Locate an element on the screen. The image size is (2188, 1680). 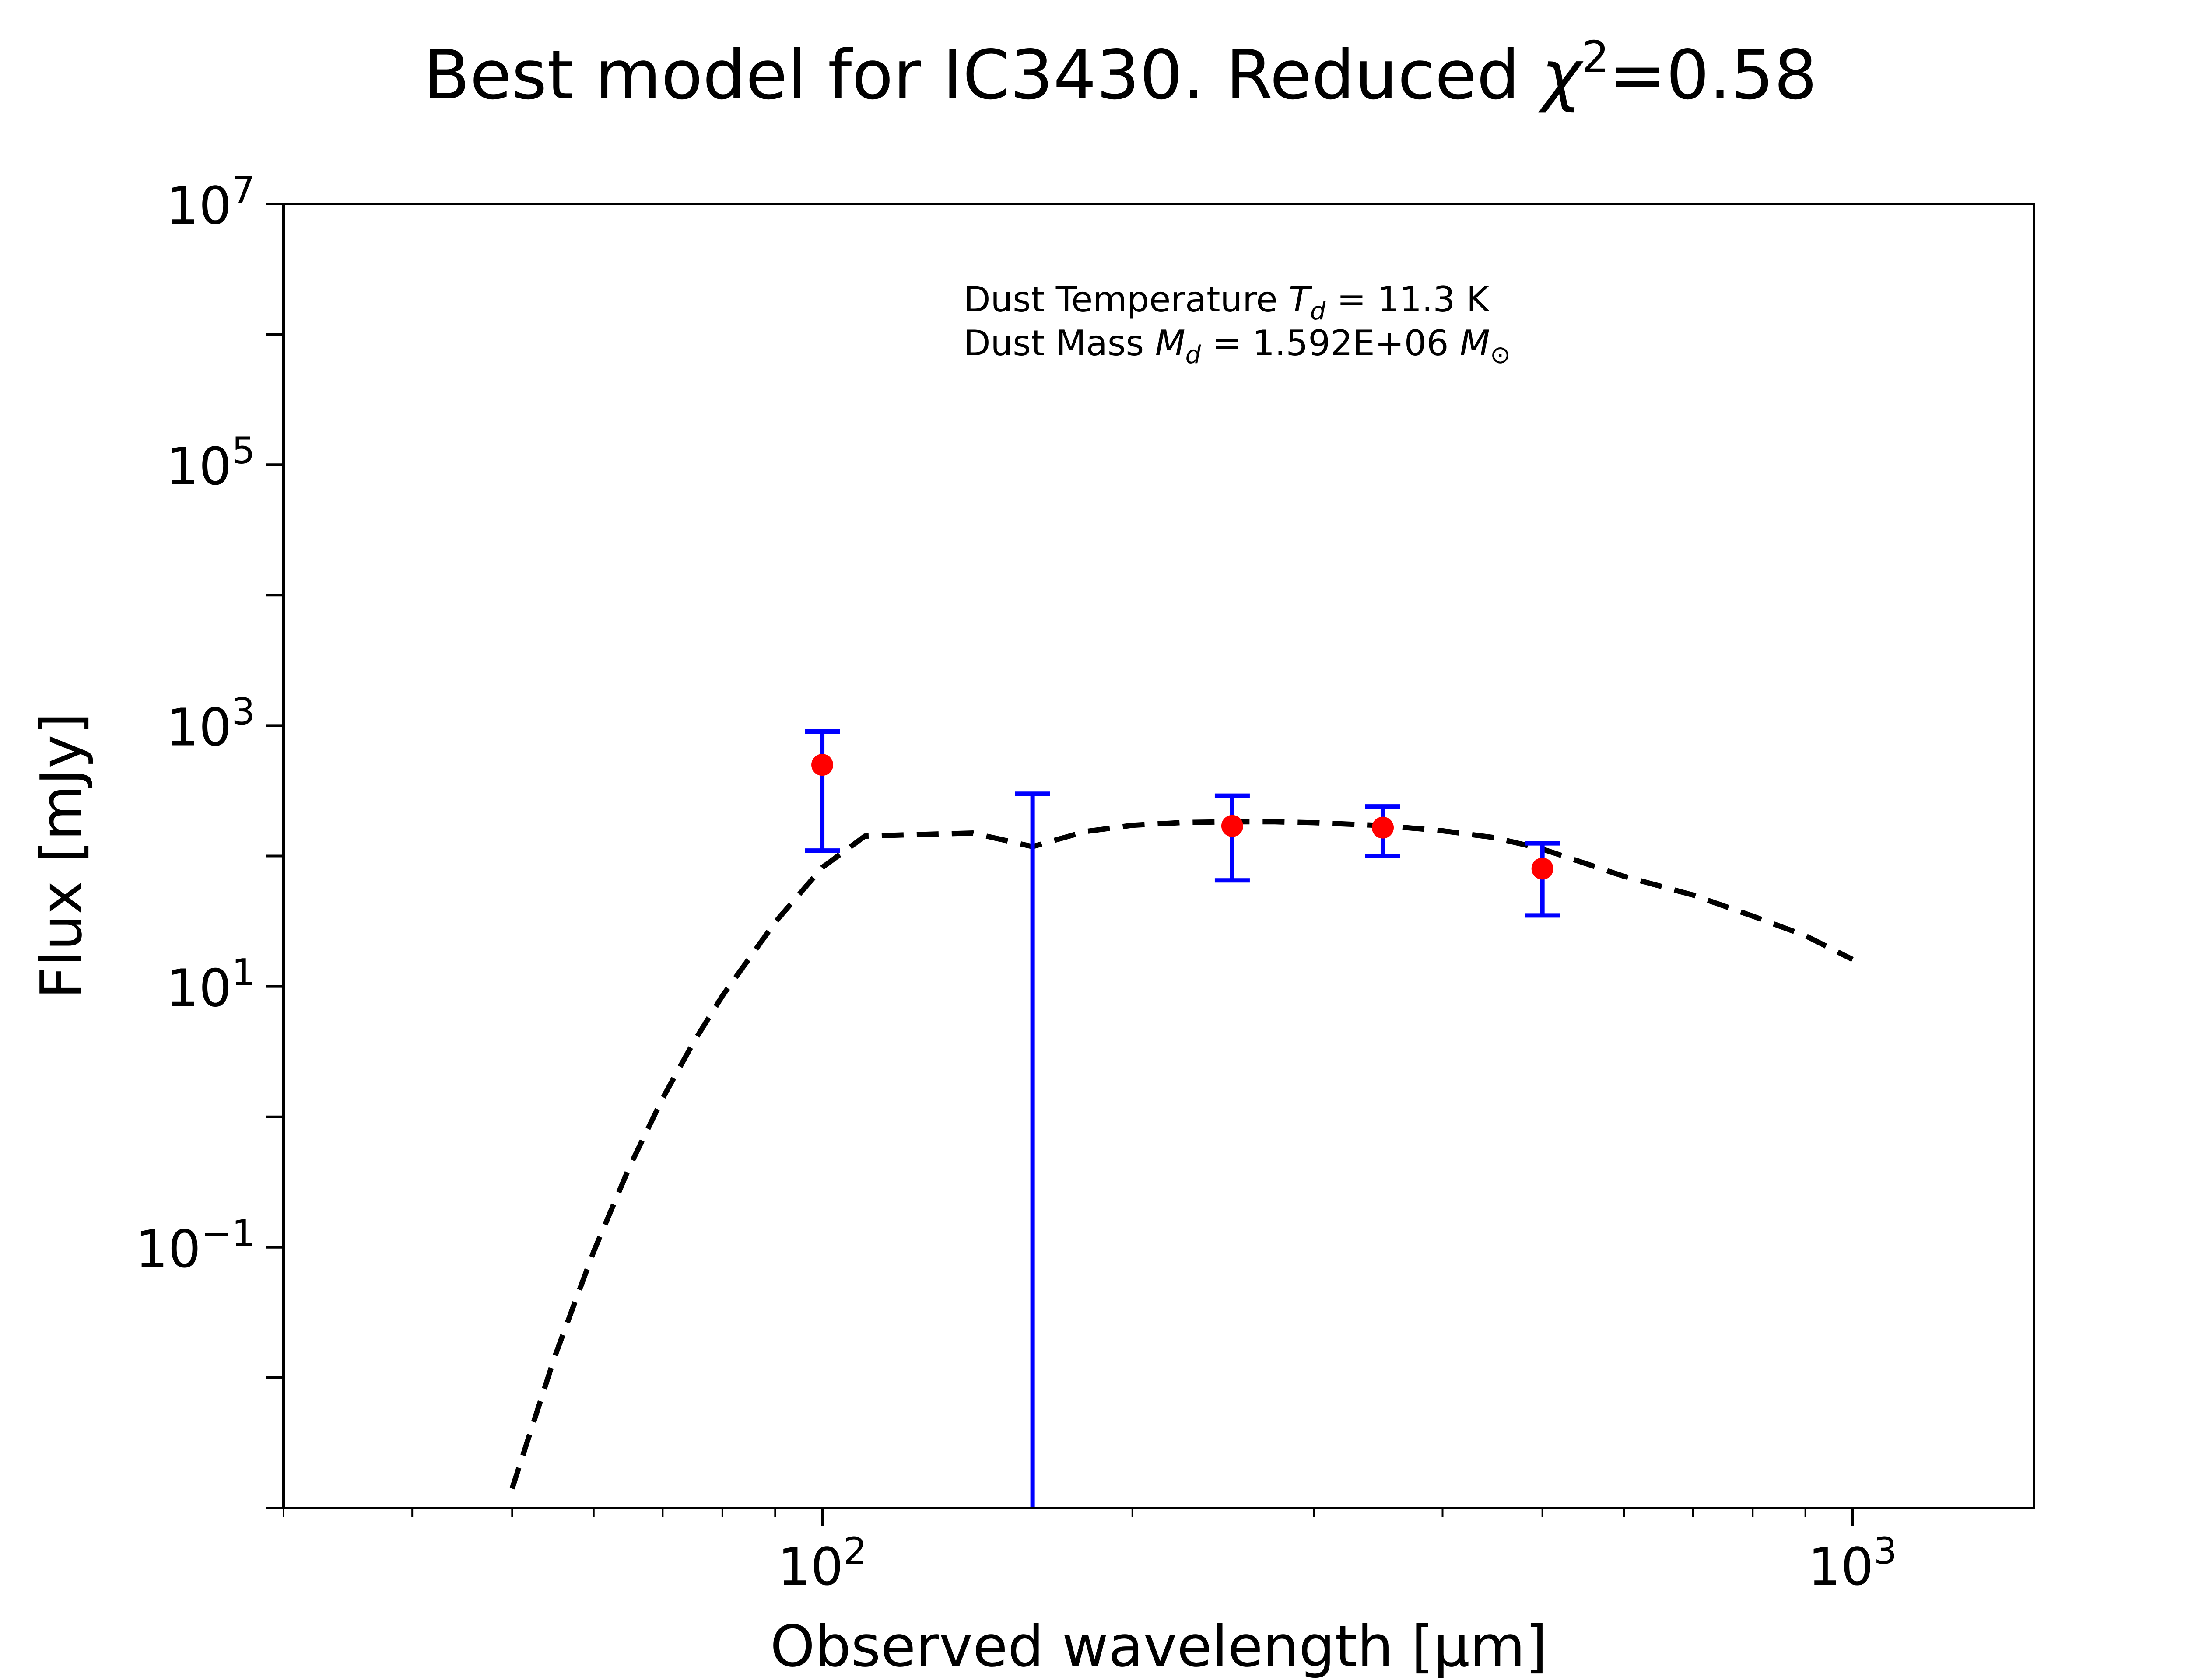
y-axis-label: Flux [mJy] is located at coordinates (62, 856).